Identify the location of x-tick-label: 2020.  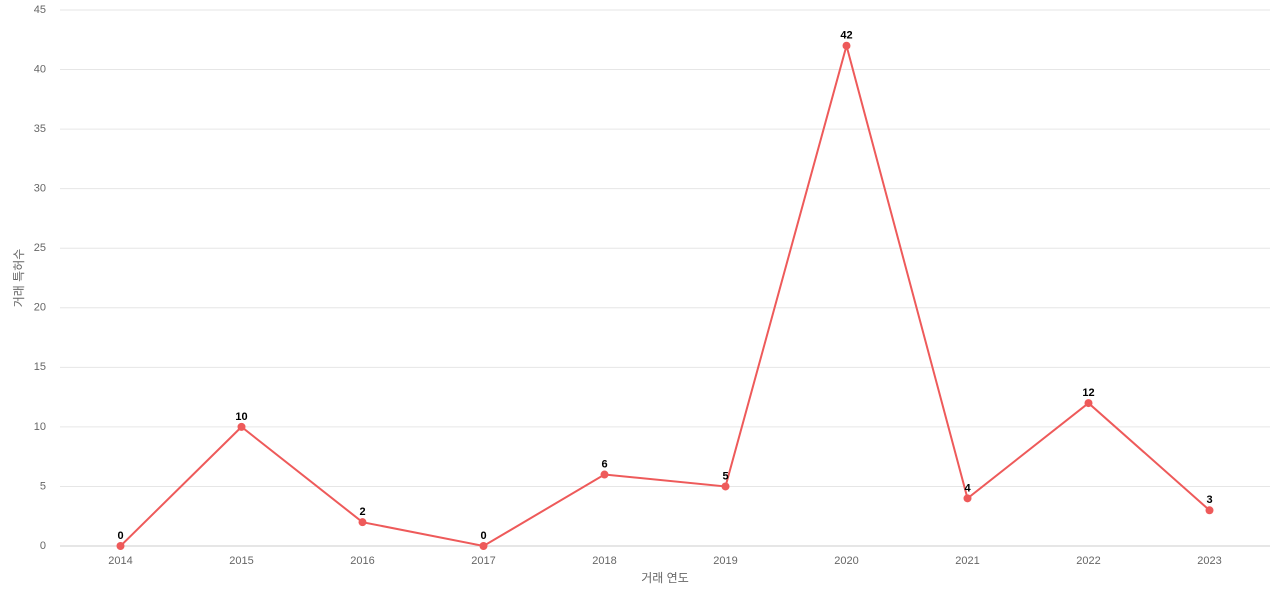
(846, 561).